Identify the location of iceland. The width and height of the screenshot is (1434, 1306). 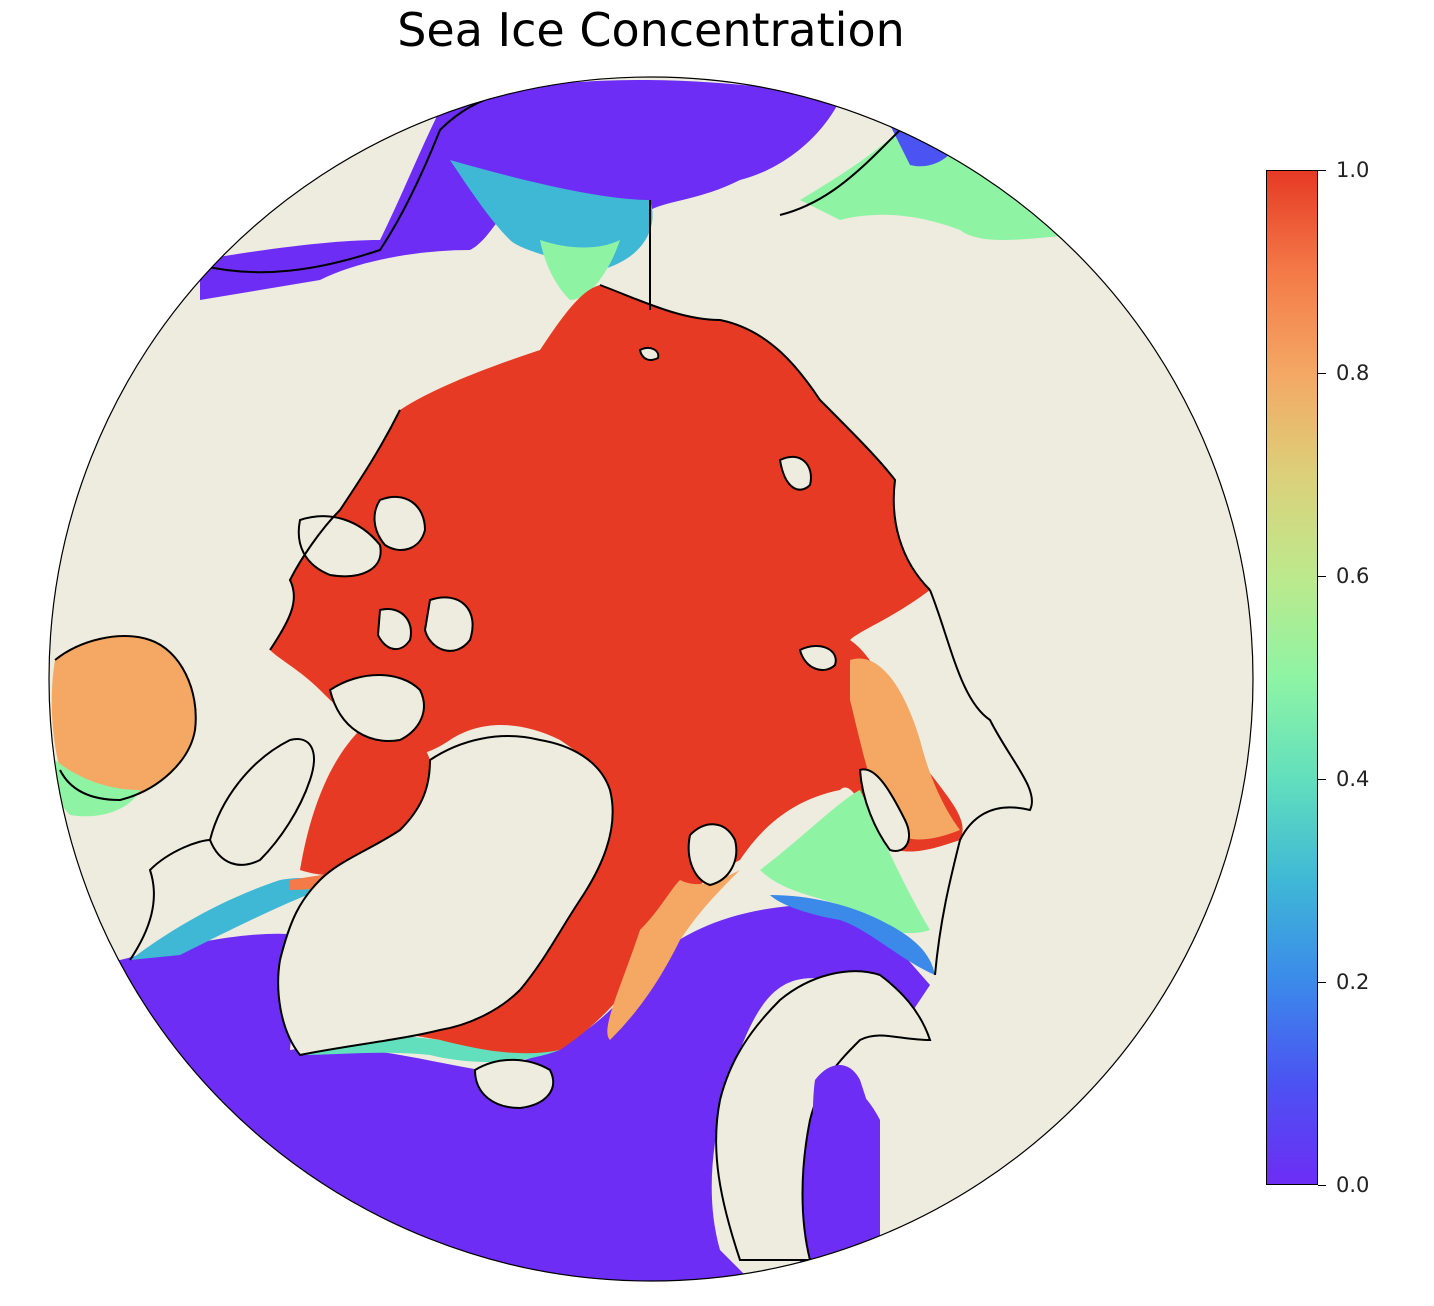
(514, 1084).